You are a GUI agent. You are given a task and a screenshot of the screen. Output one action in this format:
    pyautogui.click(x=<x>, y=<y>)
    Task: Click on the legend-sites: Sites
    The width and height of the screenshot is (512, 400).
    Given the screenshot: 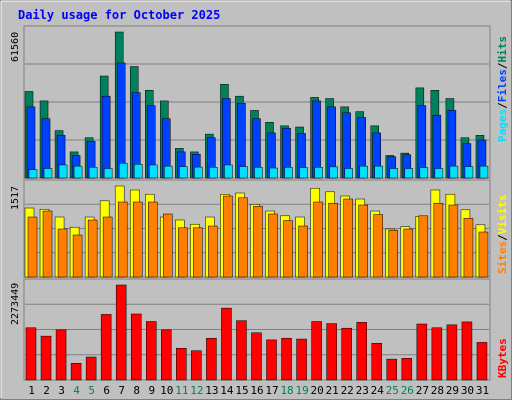 What is the action you would take?
    pyautogui.click(x=502, y=257)
    